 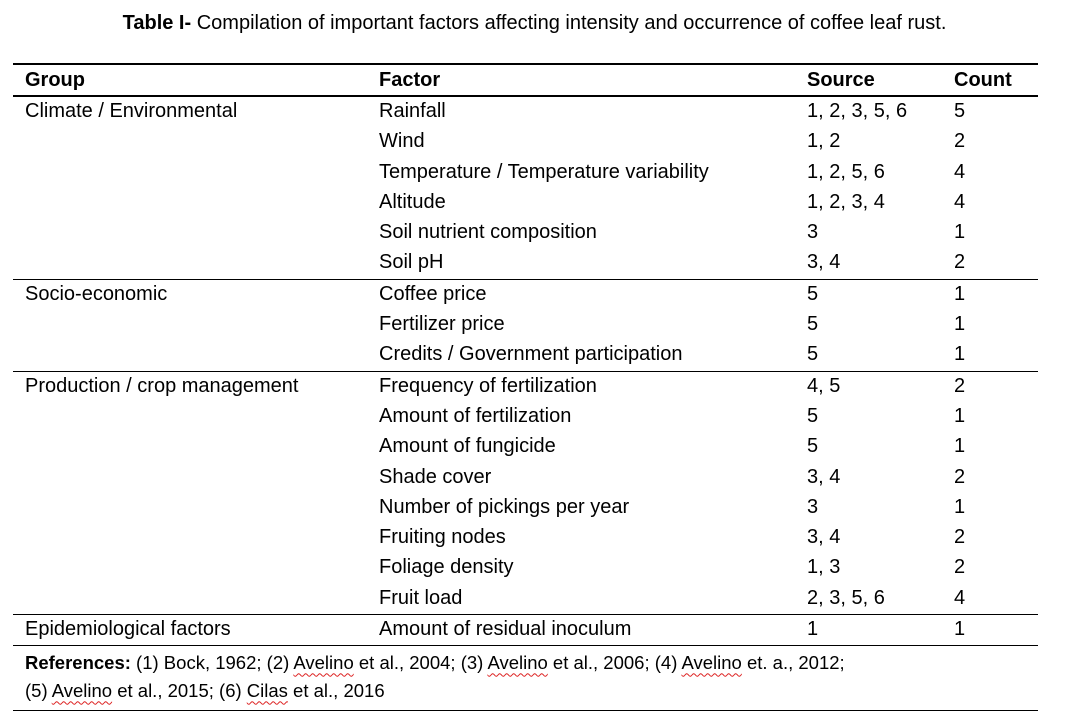 What do you see at coordinates (435, 476) in the screenshot?
I see `factor-cell: Shade cover` at bounding box center [435, 476].